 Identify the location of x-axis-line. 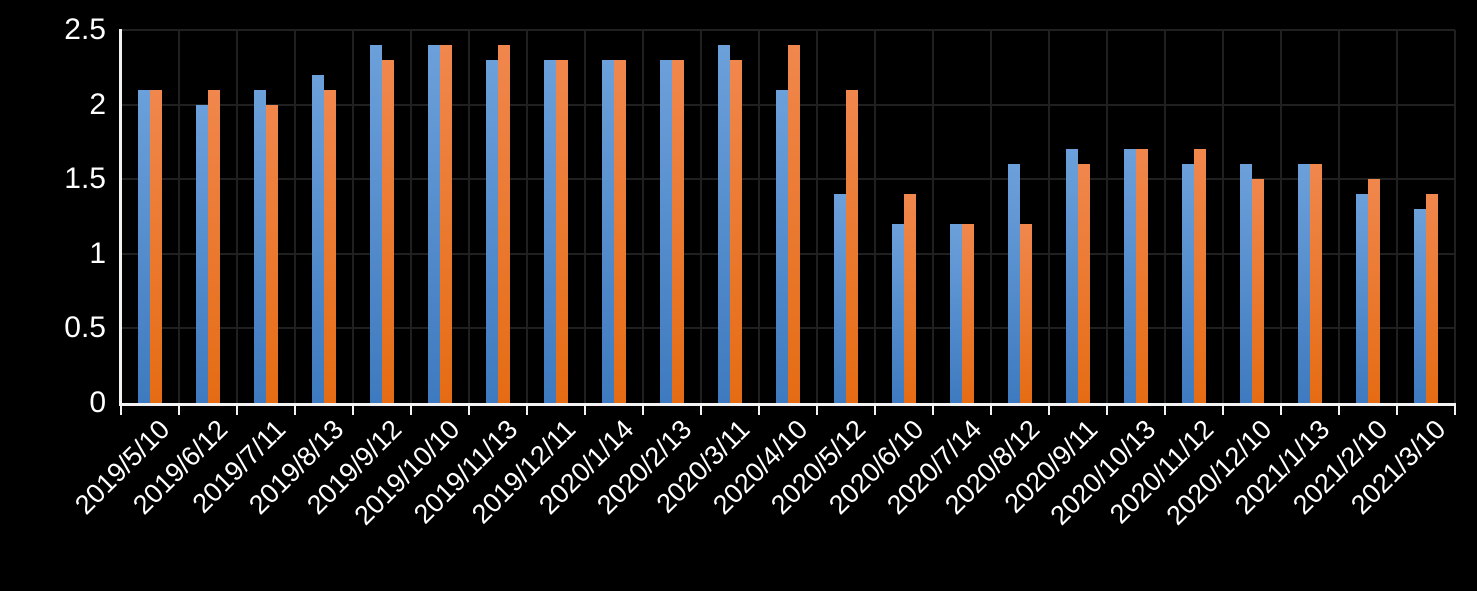
(787, 404).